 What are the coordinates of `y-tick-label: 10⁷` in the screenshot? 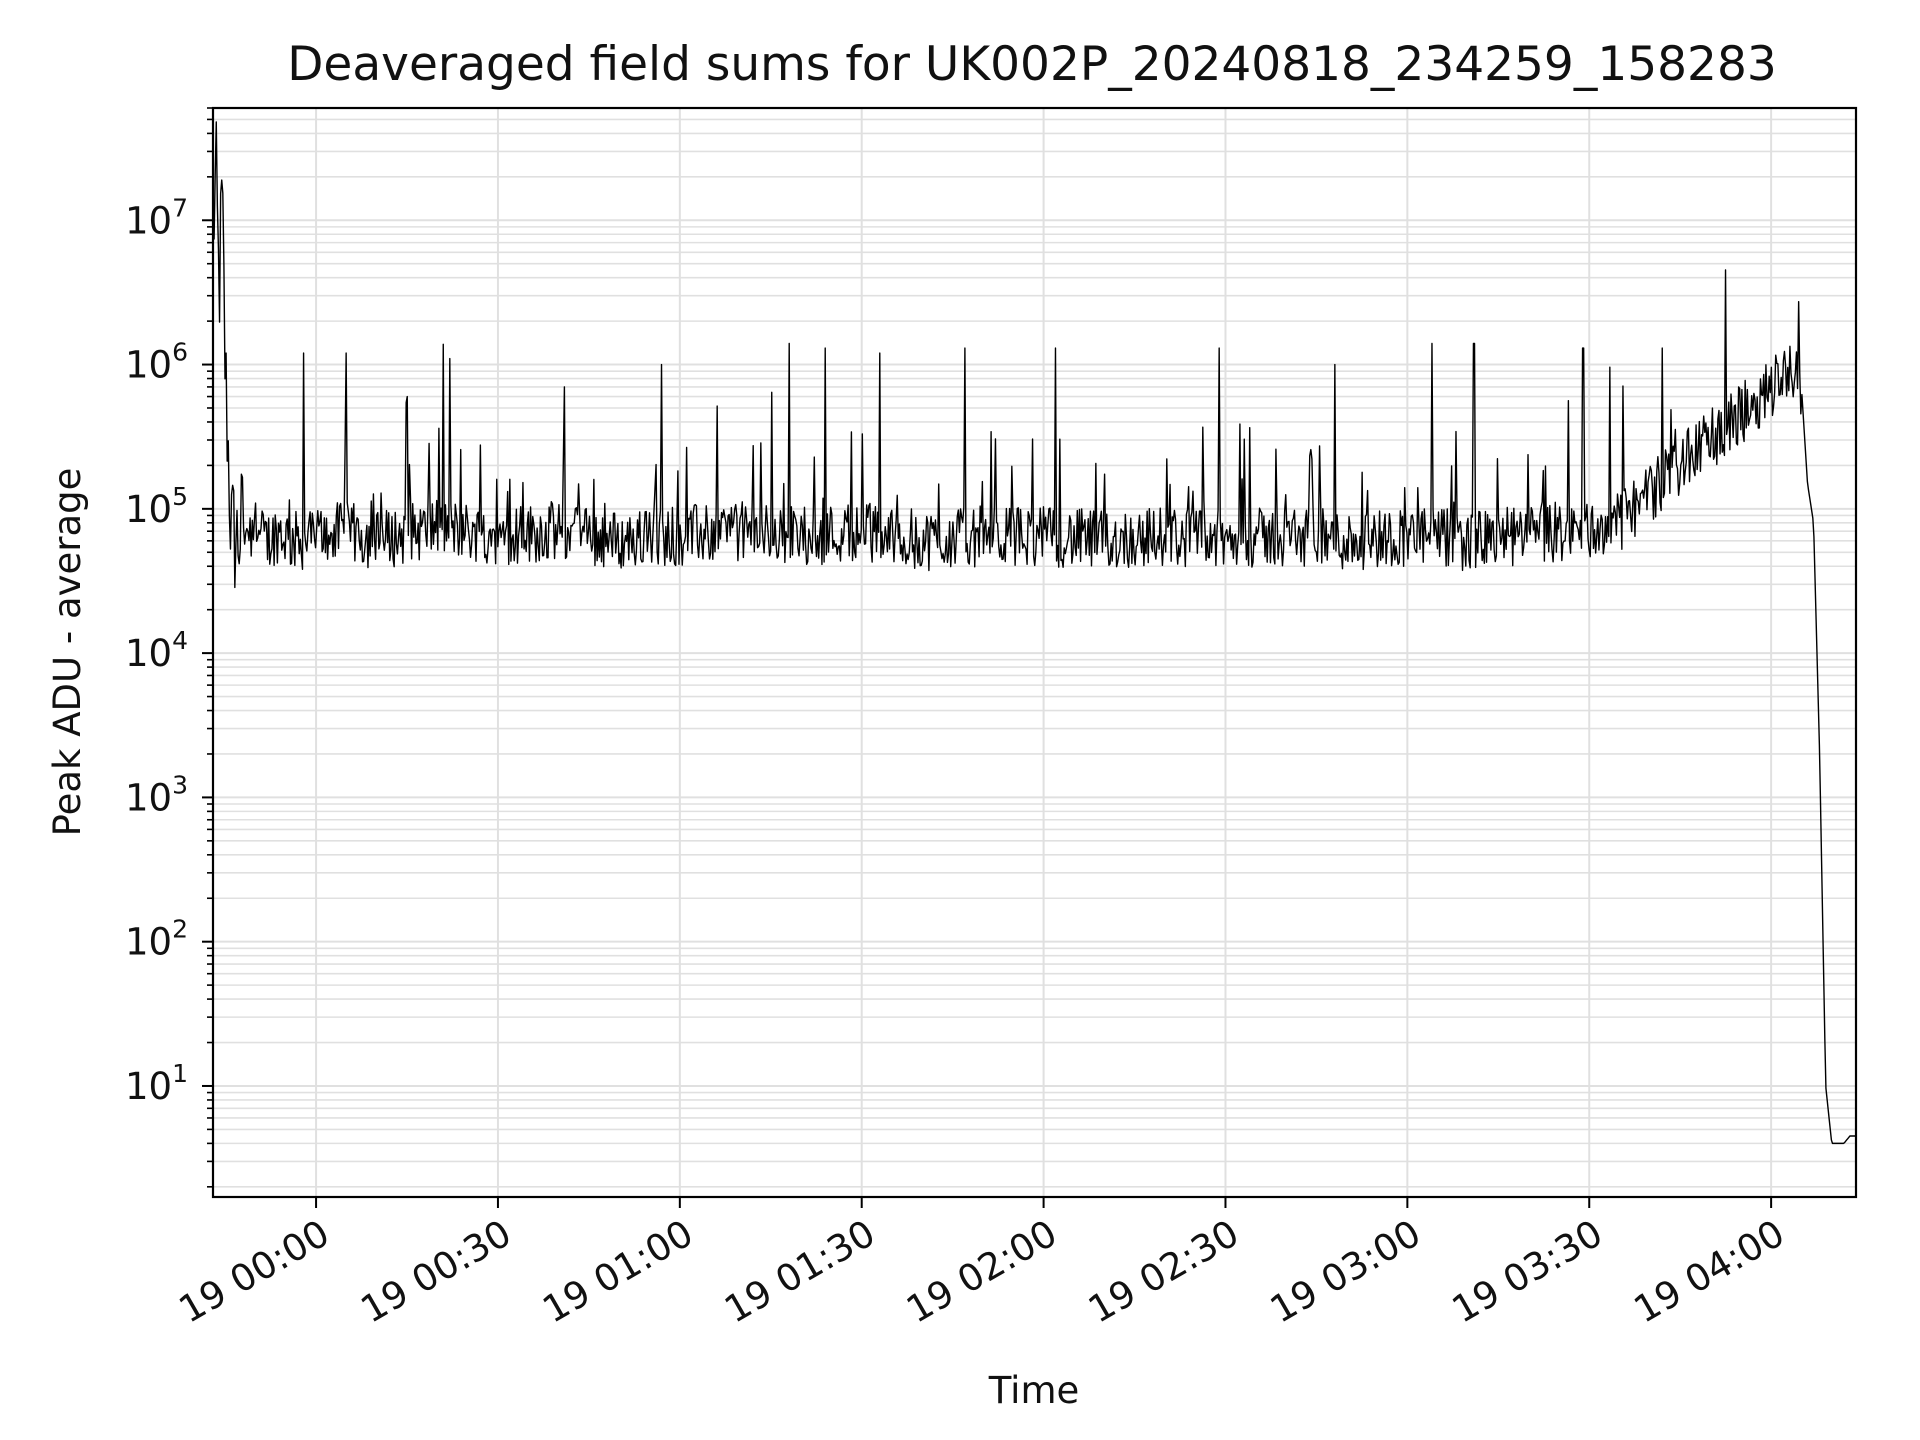 It's located at (156, 217).